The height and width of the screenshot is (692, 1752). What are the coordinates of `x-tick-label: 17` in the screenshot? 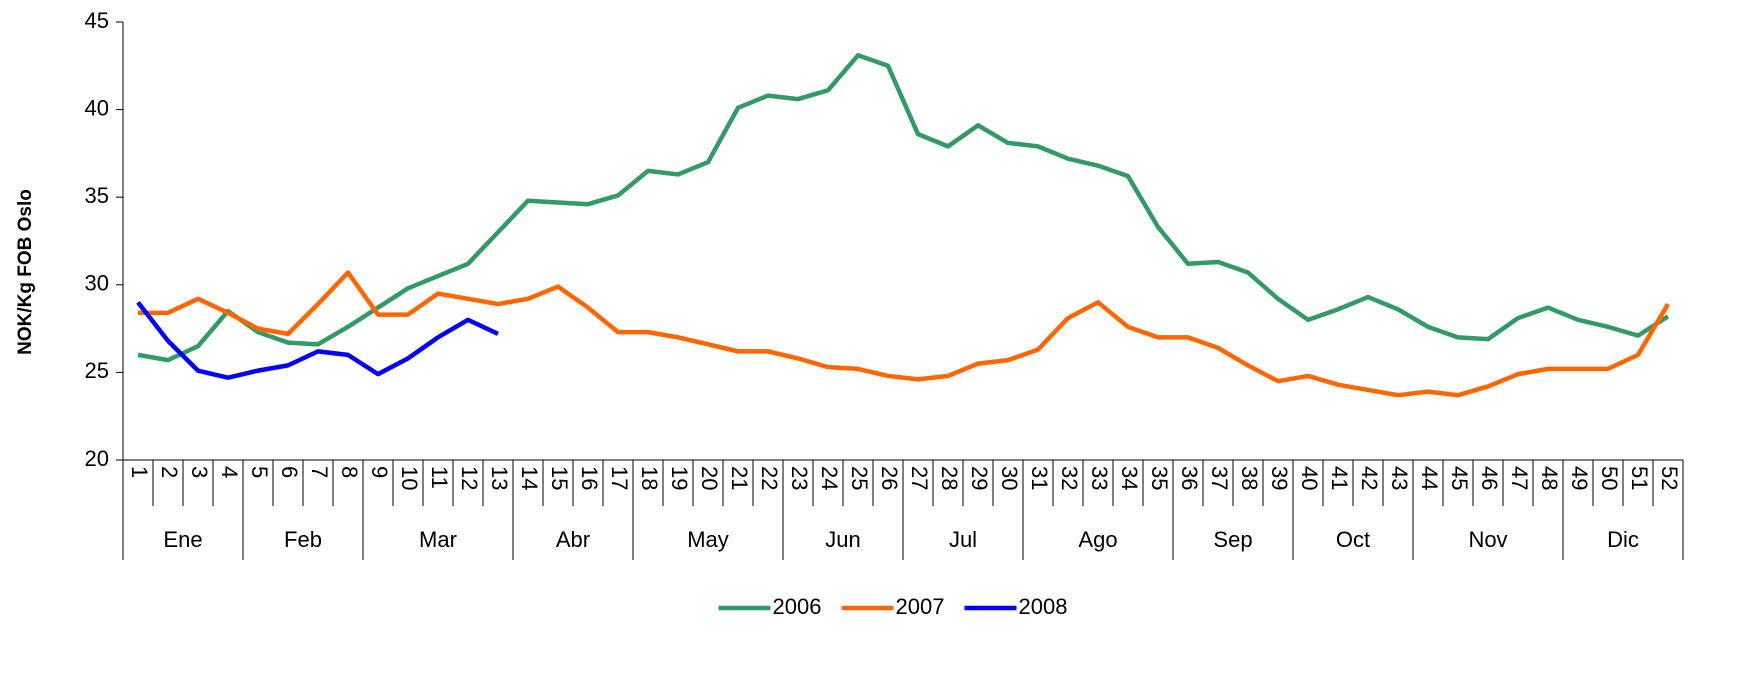 It's located at (619, 478).